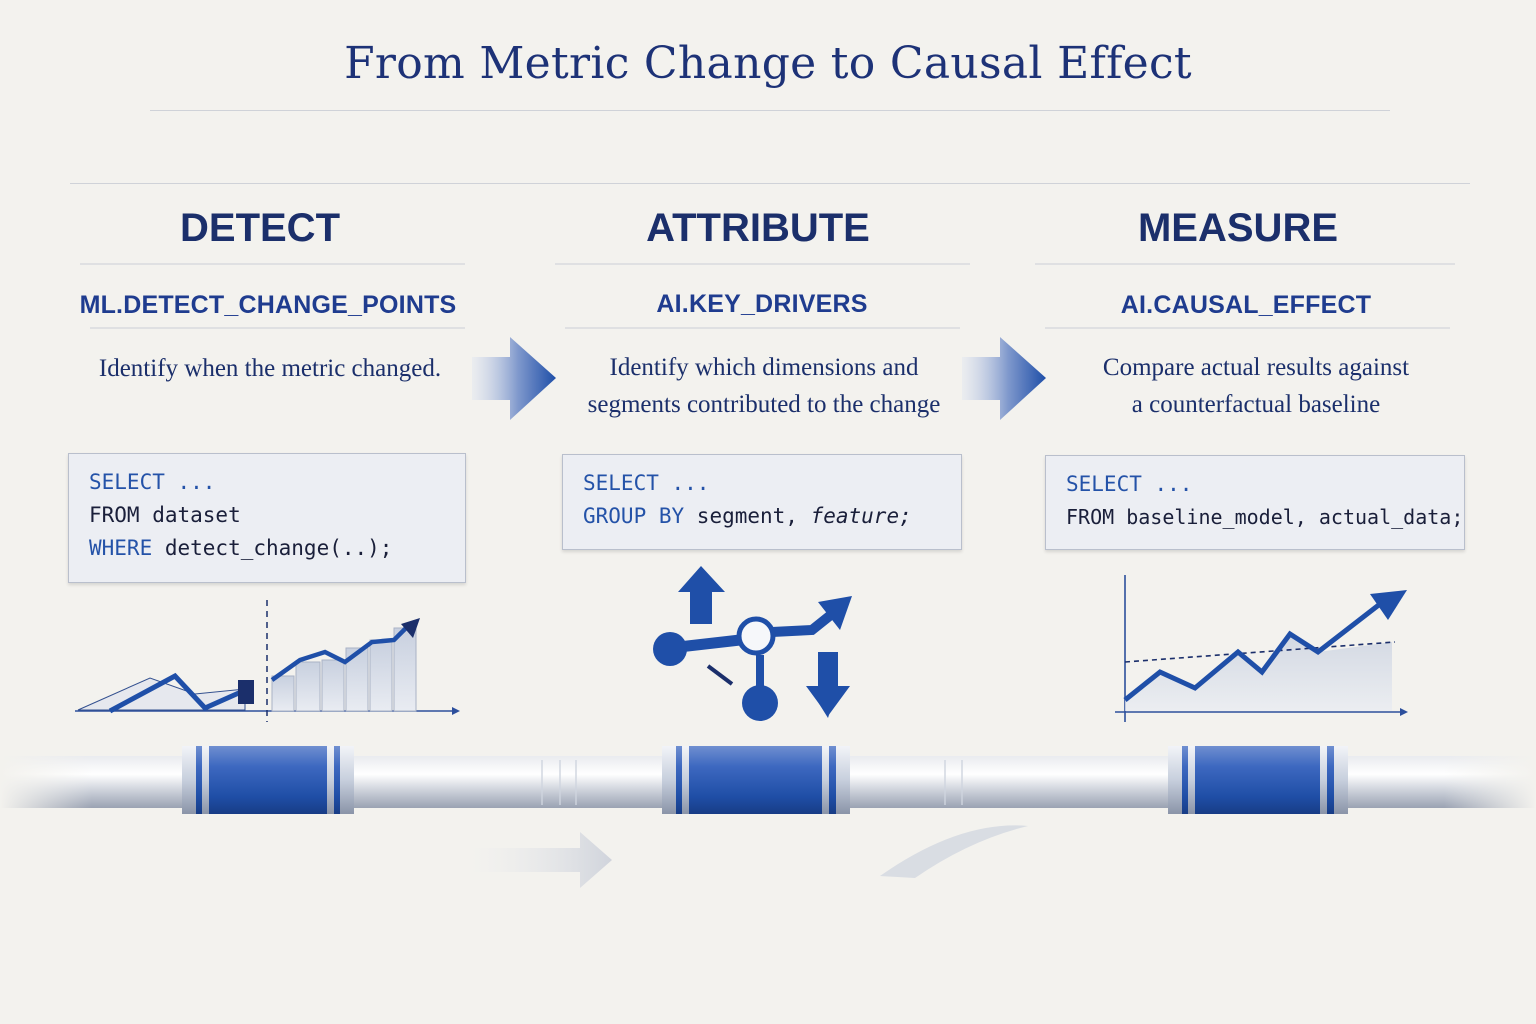 This screenshot has width=1536, height=1024. I want to click on pipe-collar-detect, so click(268, 780).